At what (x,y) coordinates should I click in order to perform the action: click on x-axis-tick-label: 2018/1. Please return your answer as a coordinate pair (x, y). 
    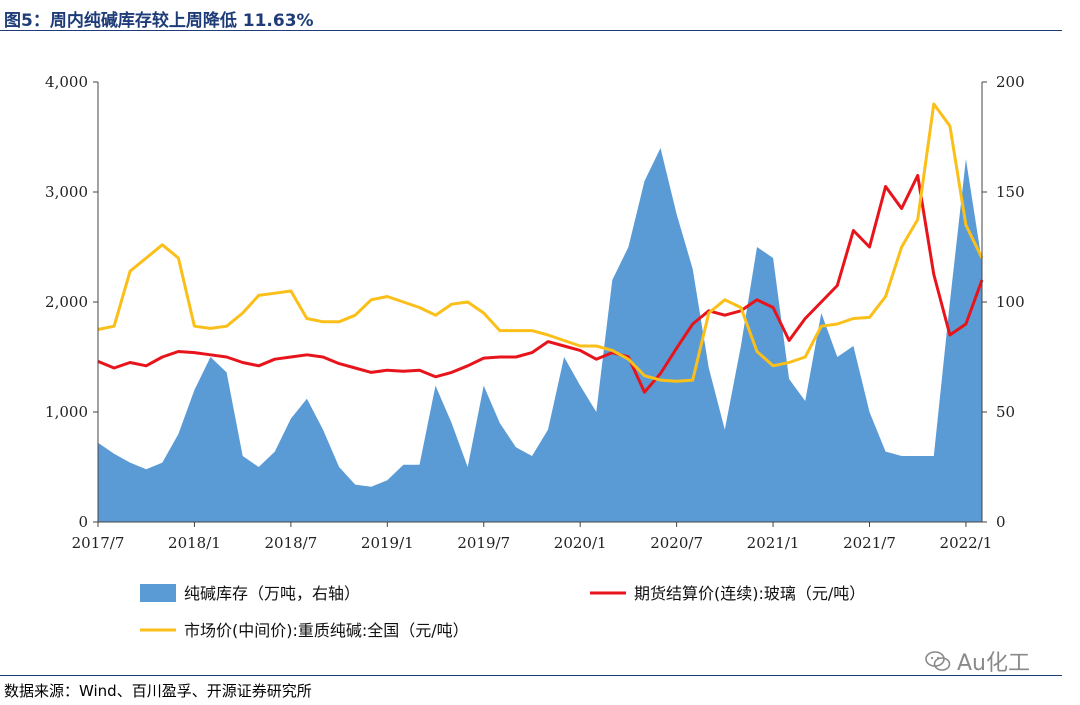
    Looking at the image, I should click on (194, 543).